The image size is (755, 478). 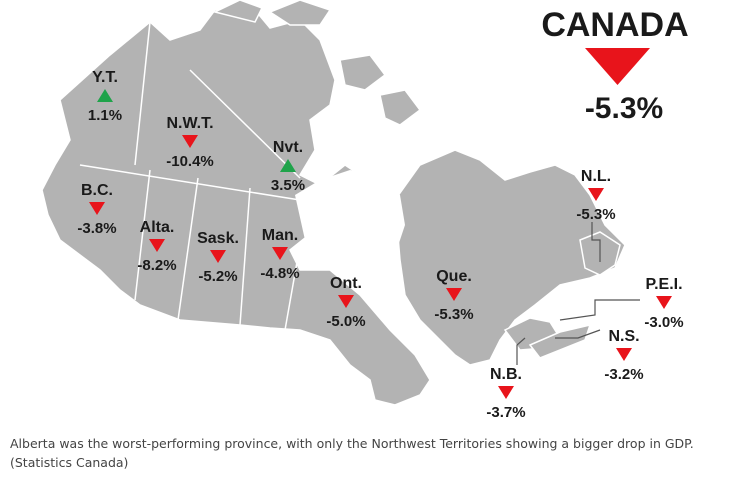 What do you see at coordinates (624, 108) in the screenshot?
I see `national-value: -5.3%` at bounding box center [624, 108].